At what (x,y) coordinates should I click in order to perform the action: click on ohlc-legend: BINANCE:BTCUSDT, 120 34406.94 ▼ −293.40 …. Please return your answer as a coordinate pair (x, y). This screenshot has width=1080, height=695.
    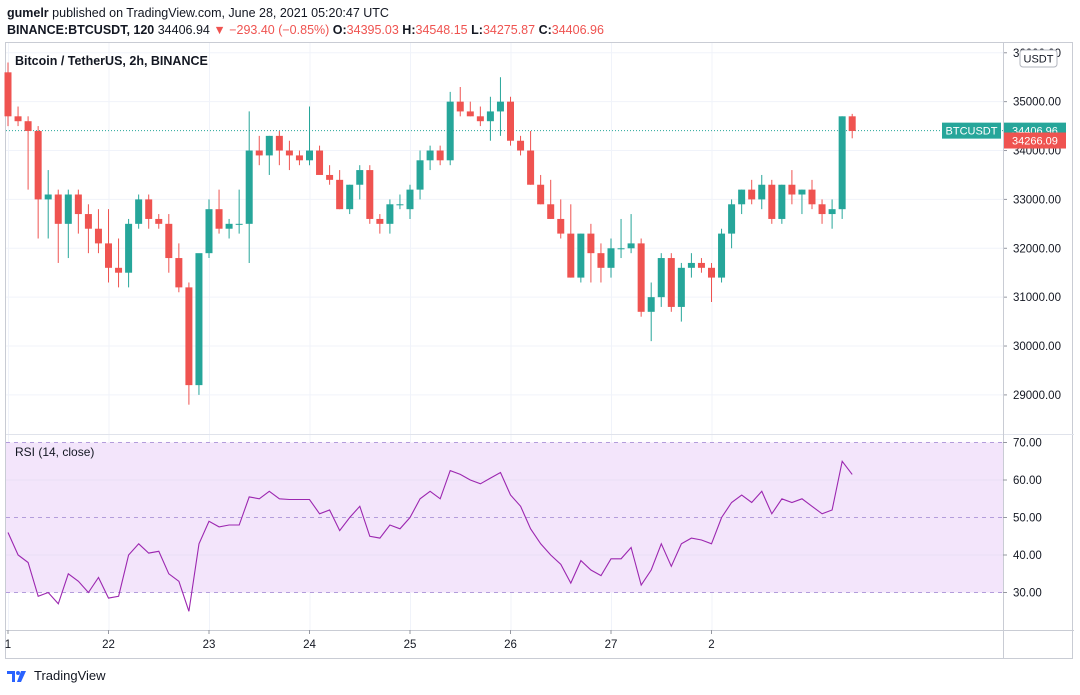
    Looking at the image, I should click on (305, 30).